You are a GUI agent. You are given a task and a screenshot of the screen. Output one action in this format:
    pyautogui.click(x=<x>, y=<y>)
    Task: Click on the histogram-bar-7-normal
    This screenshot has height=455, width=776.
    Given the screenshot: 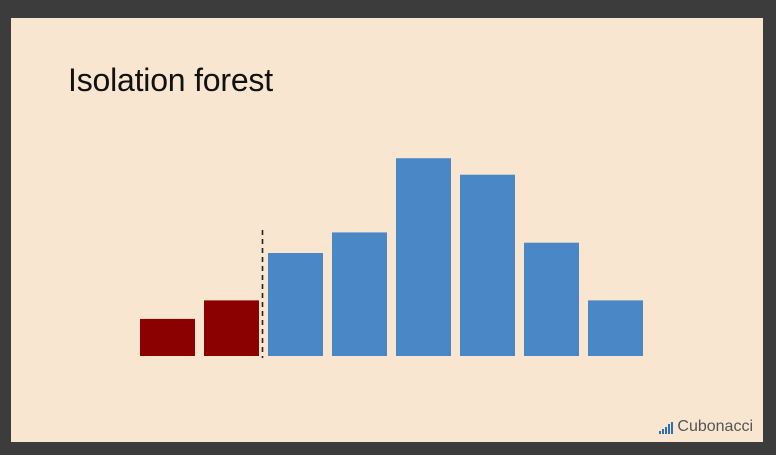 What is the action you would take?
    pyautogui.click(x=551, y=299)
    